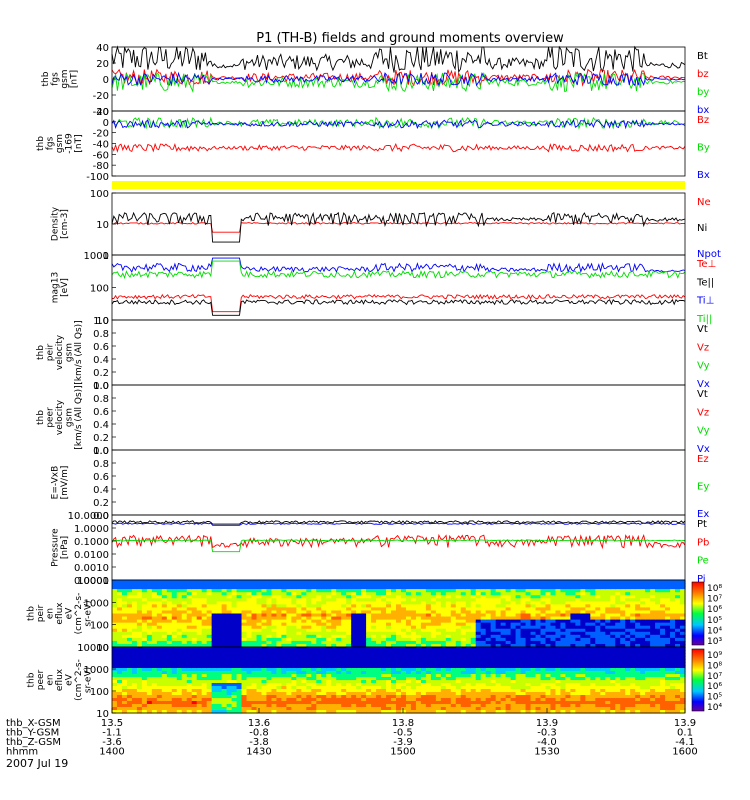 The width and height of the screenshot is (750, 800). What do you see at coordinates (79, 614) in the screenshot?
I see `y-axis-label: (cm^2-s-` at bounding box center [79, 614].